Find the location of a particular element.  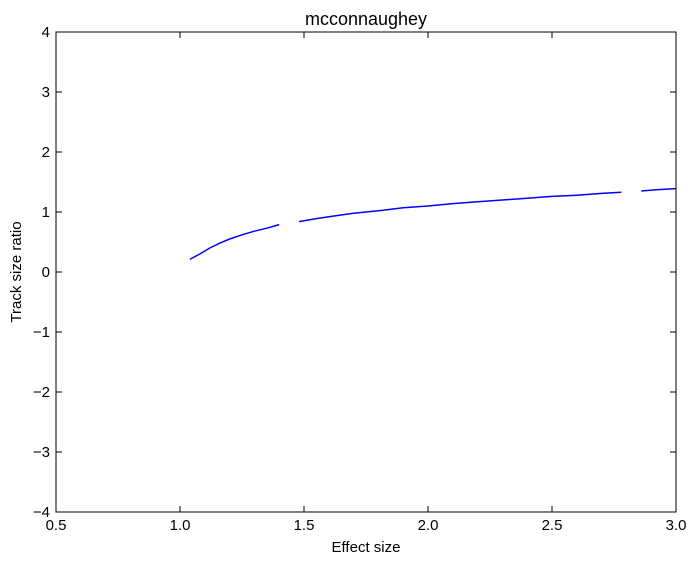

y-axis-label: Track size ratio is located at coordinates (16, 271).